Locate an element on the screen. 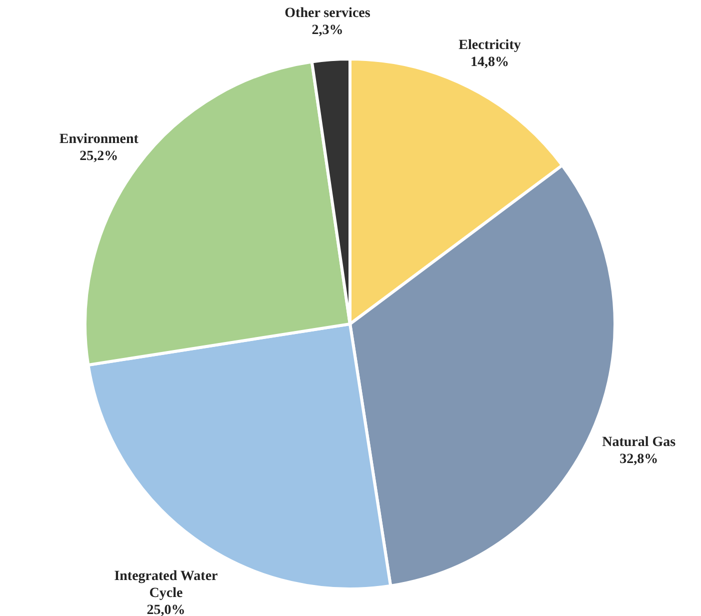 The height and width of the screenshot is (616, 701). data-label: 32,8% is located at coordinates (639, 459).